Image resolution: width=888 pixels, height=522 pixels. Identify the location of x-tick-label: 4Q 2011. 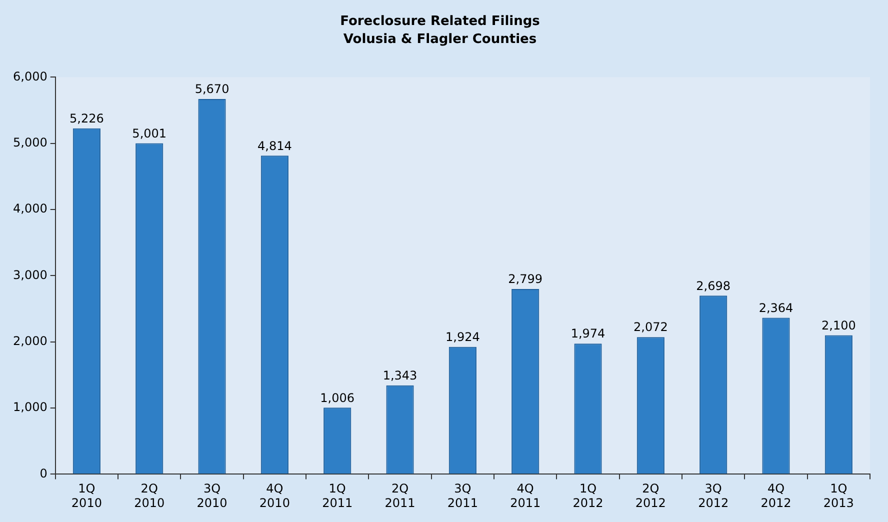
(525, 496).